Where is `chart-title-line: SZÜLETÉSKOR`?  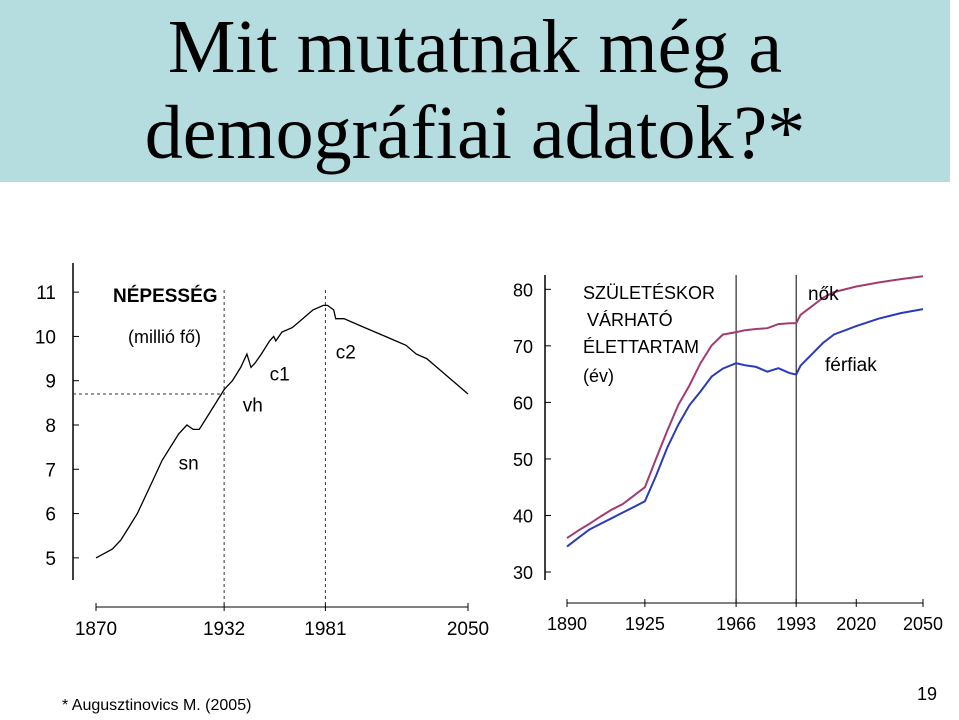 chart-title-line: SZÜLETÉSKOR is located at coordinates (649, 293).